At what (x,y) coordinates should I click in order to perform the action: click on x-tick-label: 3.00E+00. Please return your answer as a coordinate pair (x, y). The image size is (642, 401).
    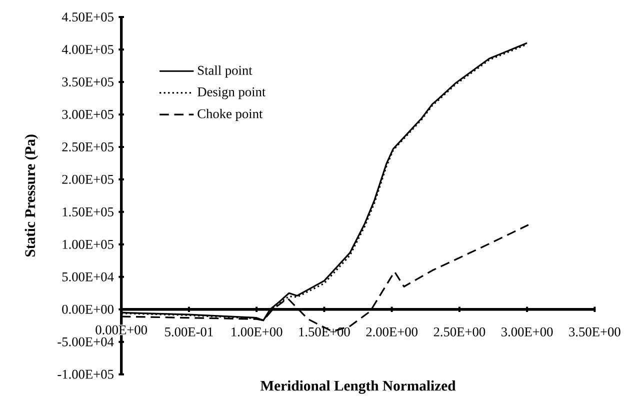
    Looking at the image, I should click on (527, 331).